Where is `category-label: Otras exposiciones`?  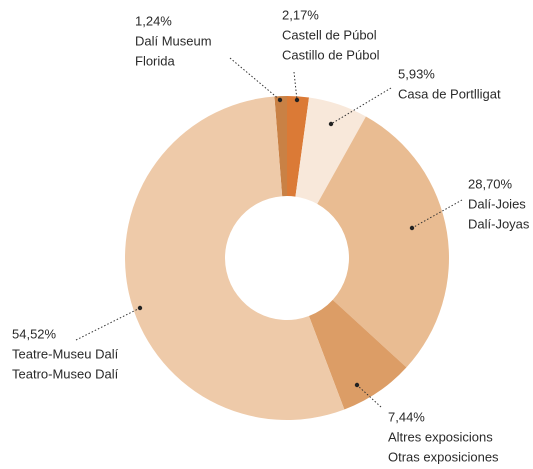 category-label: Otras exposiciones is located at coordinates (443, 456).